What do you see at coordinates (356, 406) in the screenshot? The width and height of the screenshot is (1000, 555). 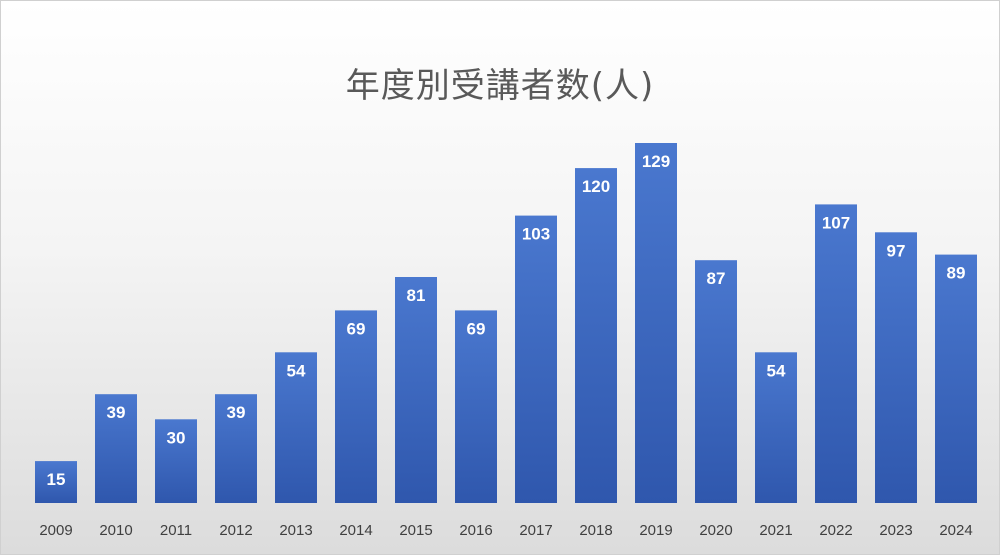 I see `bar-2014` at bounding box center [356, 406].